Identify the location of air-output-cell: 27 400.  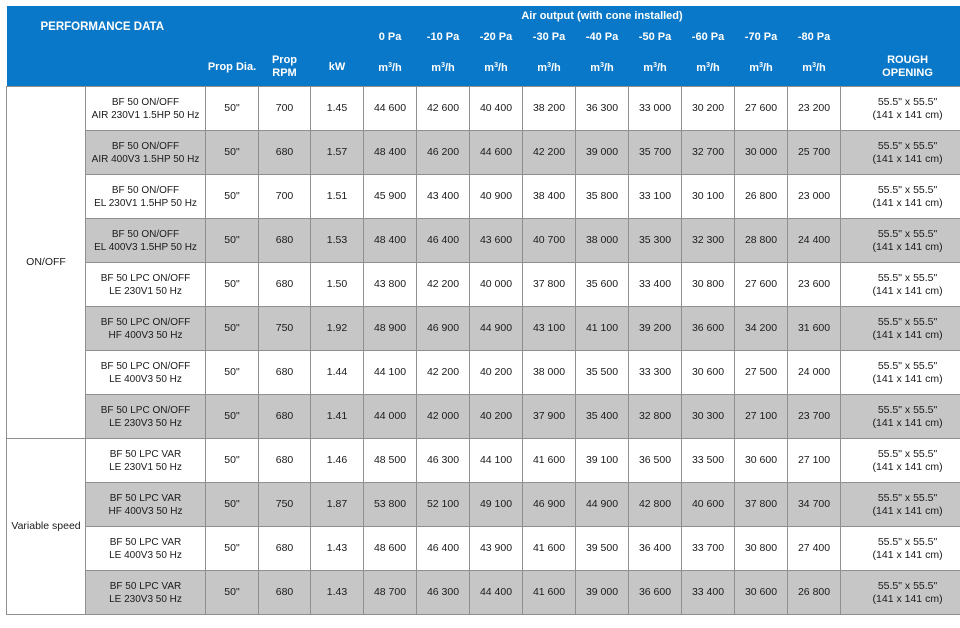
(814, 548).